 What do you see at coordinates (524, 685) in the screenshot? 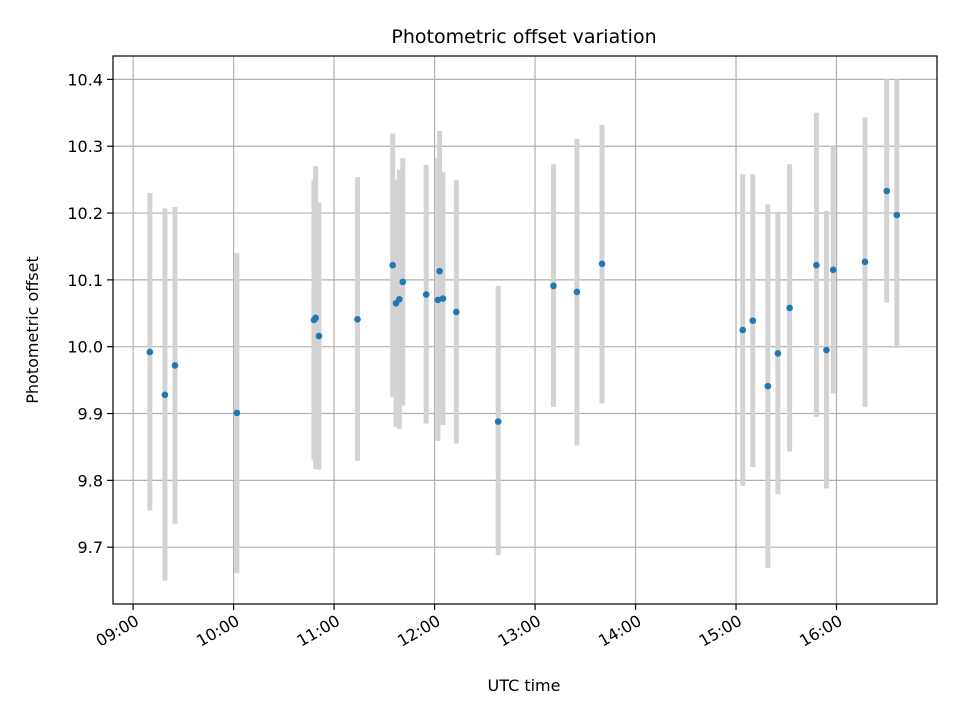
I see `x-axis-label: UTC time` at bounding box center [524, 685].